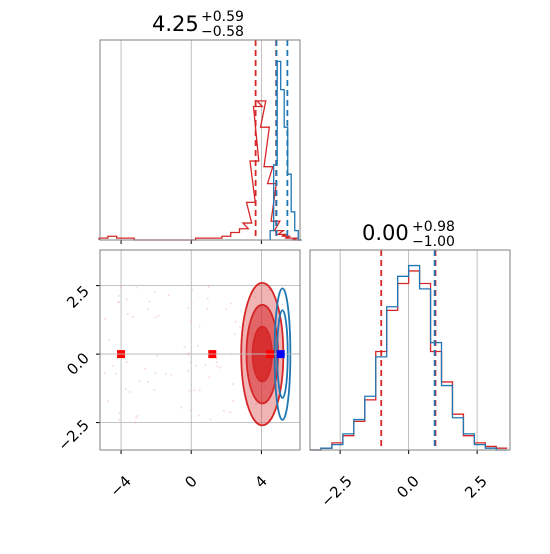  I want to click on scatter-clip-group, so click(200, 354).